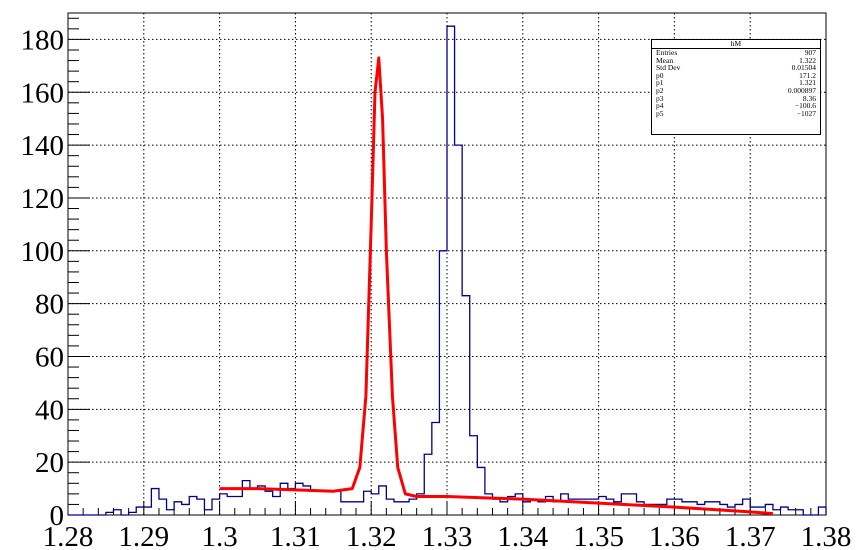 This screenshot has width=857, height=550. What do you see at coordinates (807, 83) in the screenshot?
I see `stats-value: 1.321` at bounding box center [807, 83].